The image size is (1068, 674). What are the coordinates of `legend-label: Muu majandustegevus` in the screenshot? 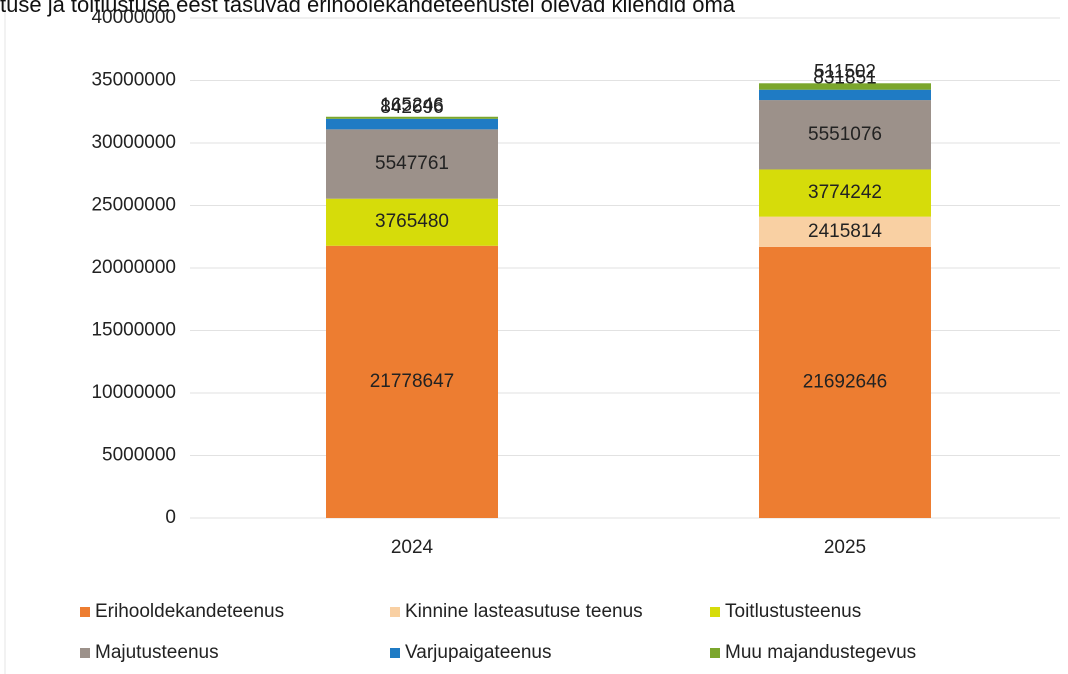 It's located at (820, 652).